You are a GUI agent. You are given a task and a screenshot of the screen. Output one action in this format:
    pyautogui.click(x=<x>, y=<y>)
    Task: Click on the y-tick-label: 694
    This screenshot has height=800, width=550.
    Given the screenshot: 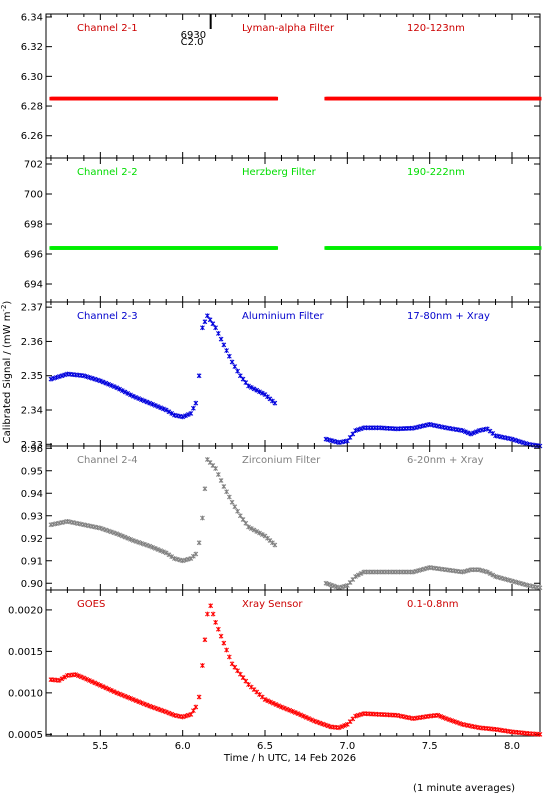 What is the action you would take?
    pyautogui.click(x=33, y=285)
    